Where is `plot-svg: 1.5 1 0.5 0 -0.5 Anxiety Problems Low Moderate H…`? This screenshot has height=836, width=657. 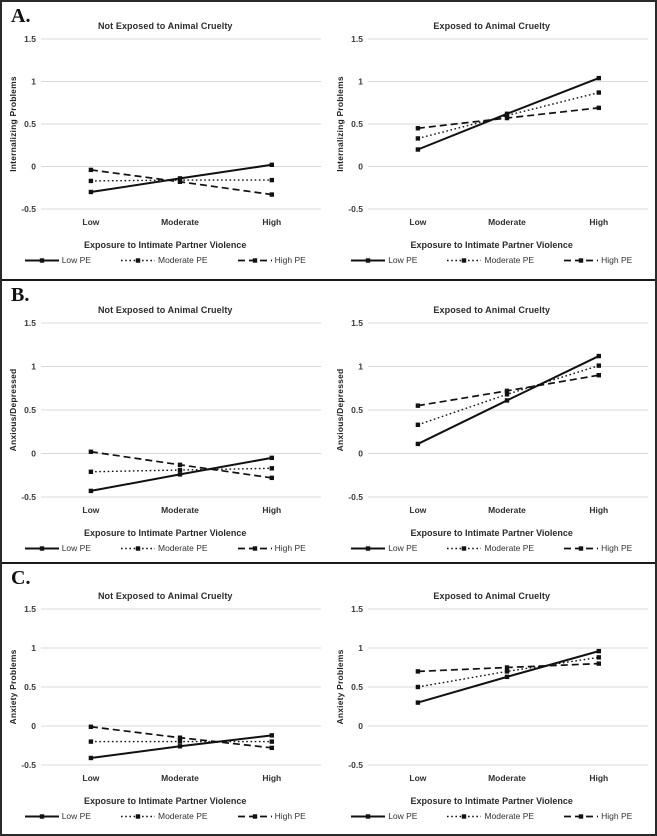 plot-svg: 1.5 1 0.5 0 -0.5 Anxiety Problems Low Moderate H… is located at coordinates (165, 693).